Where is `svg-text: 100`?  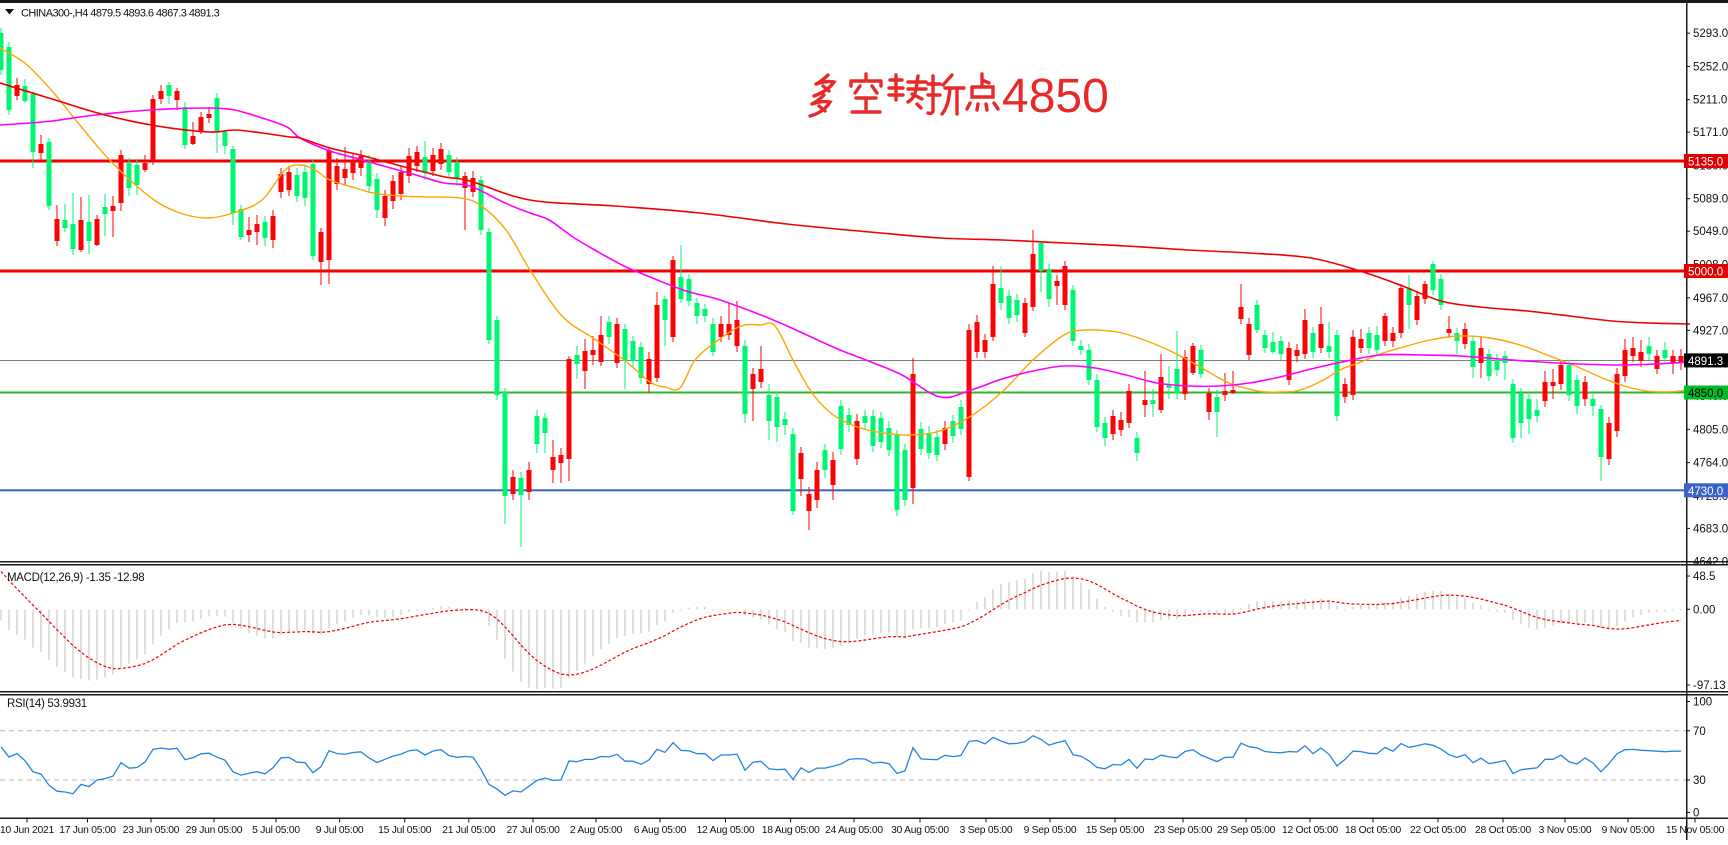 svg-text: 100 is located at coordinates (1702, 703).